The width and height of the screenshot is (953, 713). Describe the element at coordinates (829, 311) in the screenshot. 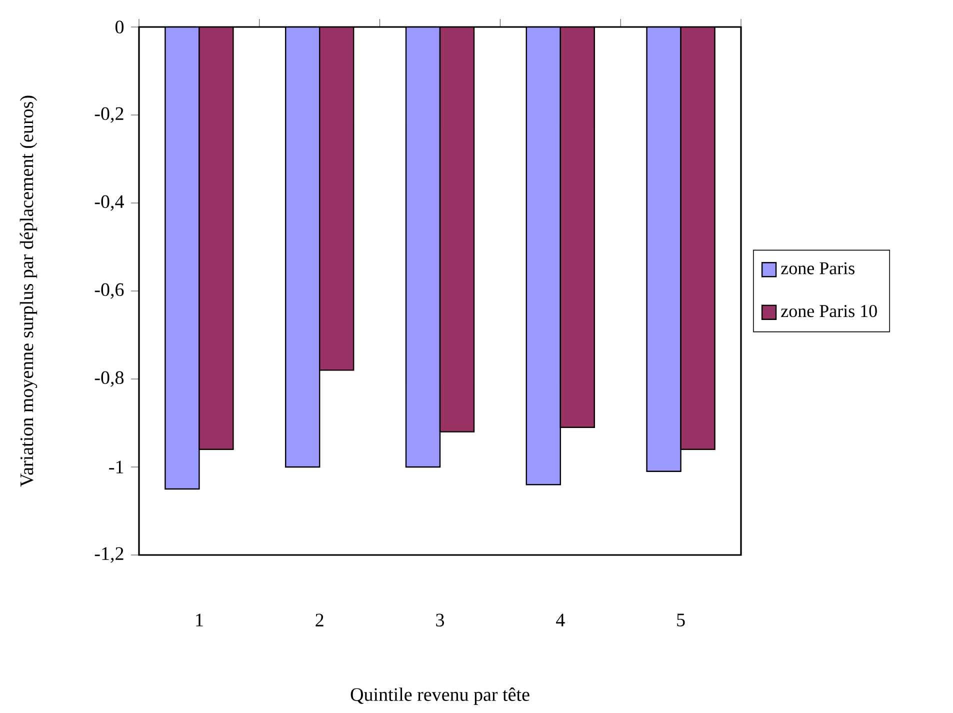

I see `legend-label: zone Paris 10` at that location.